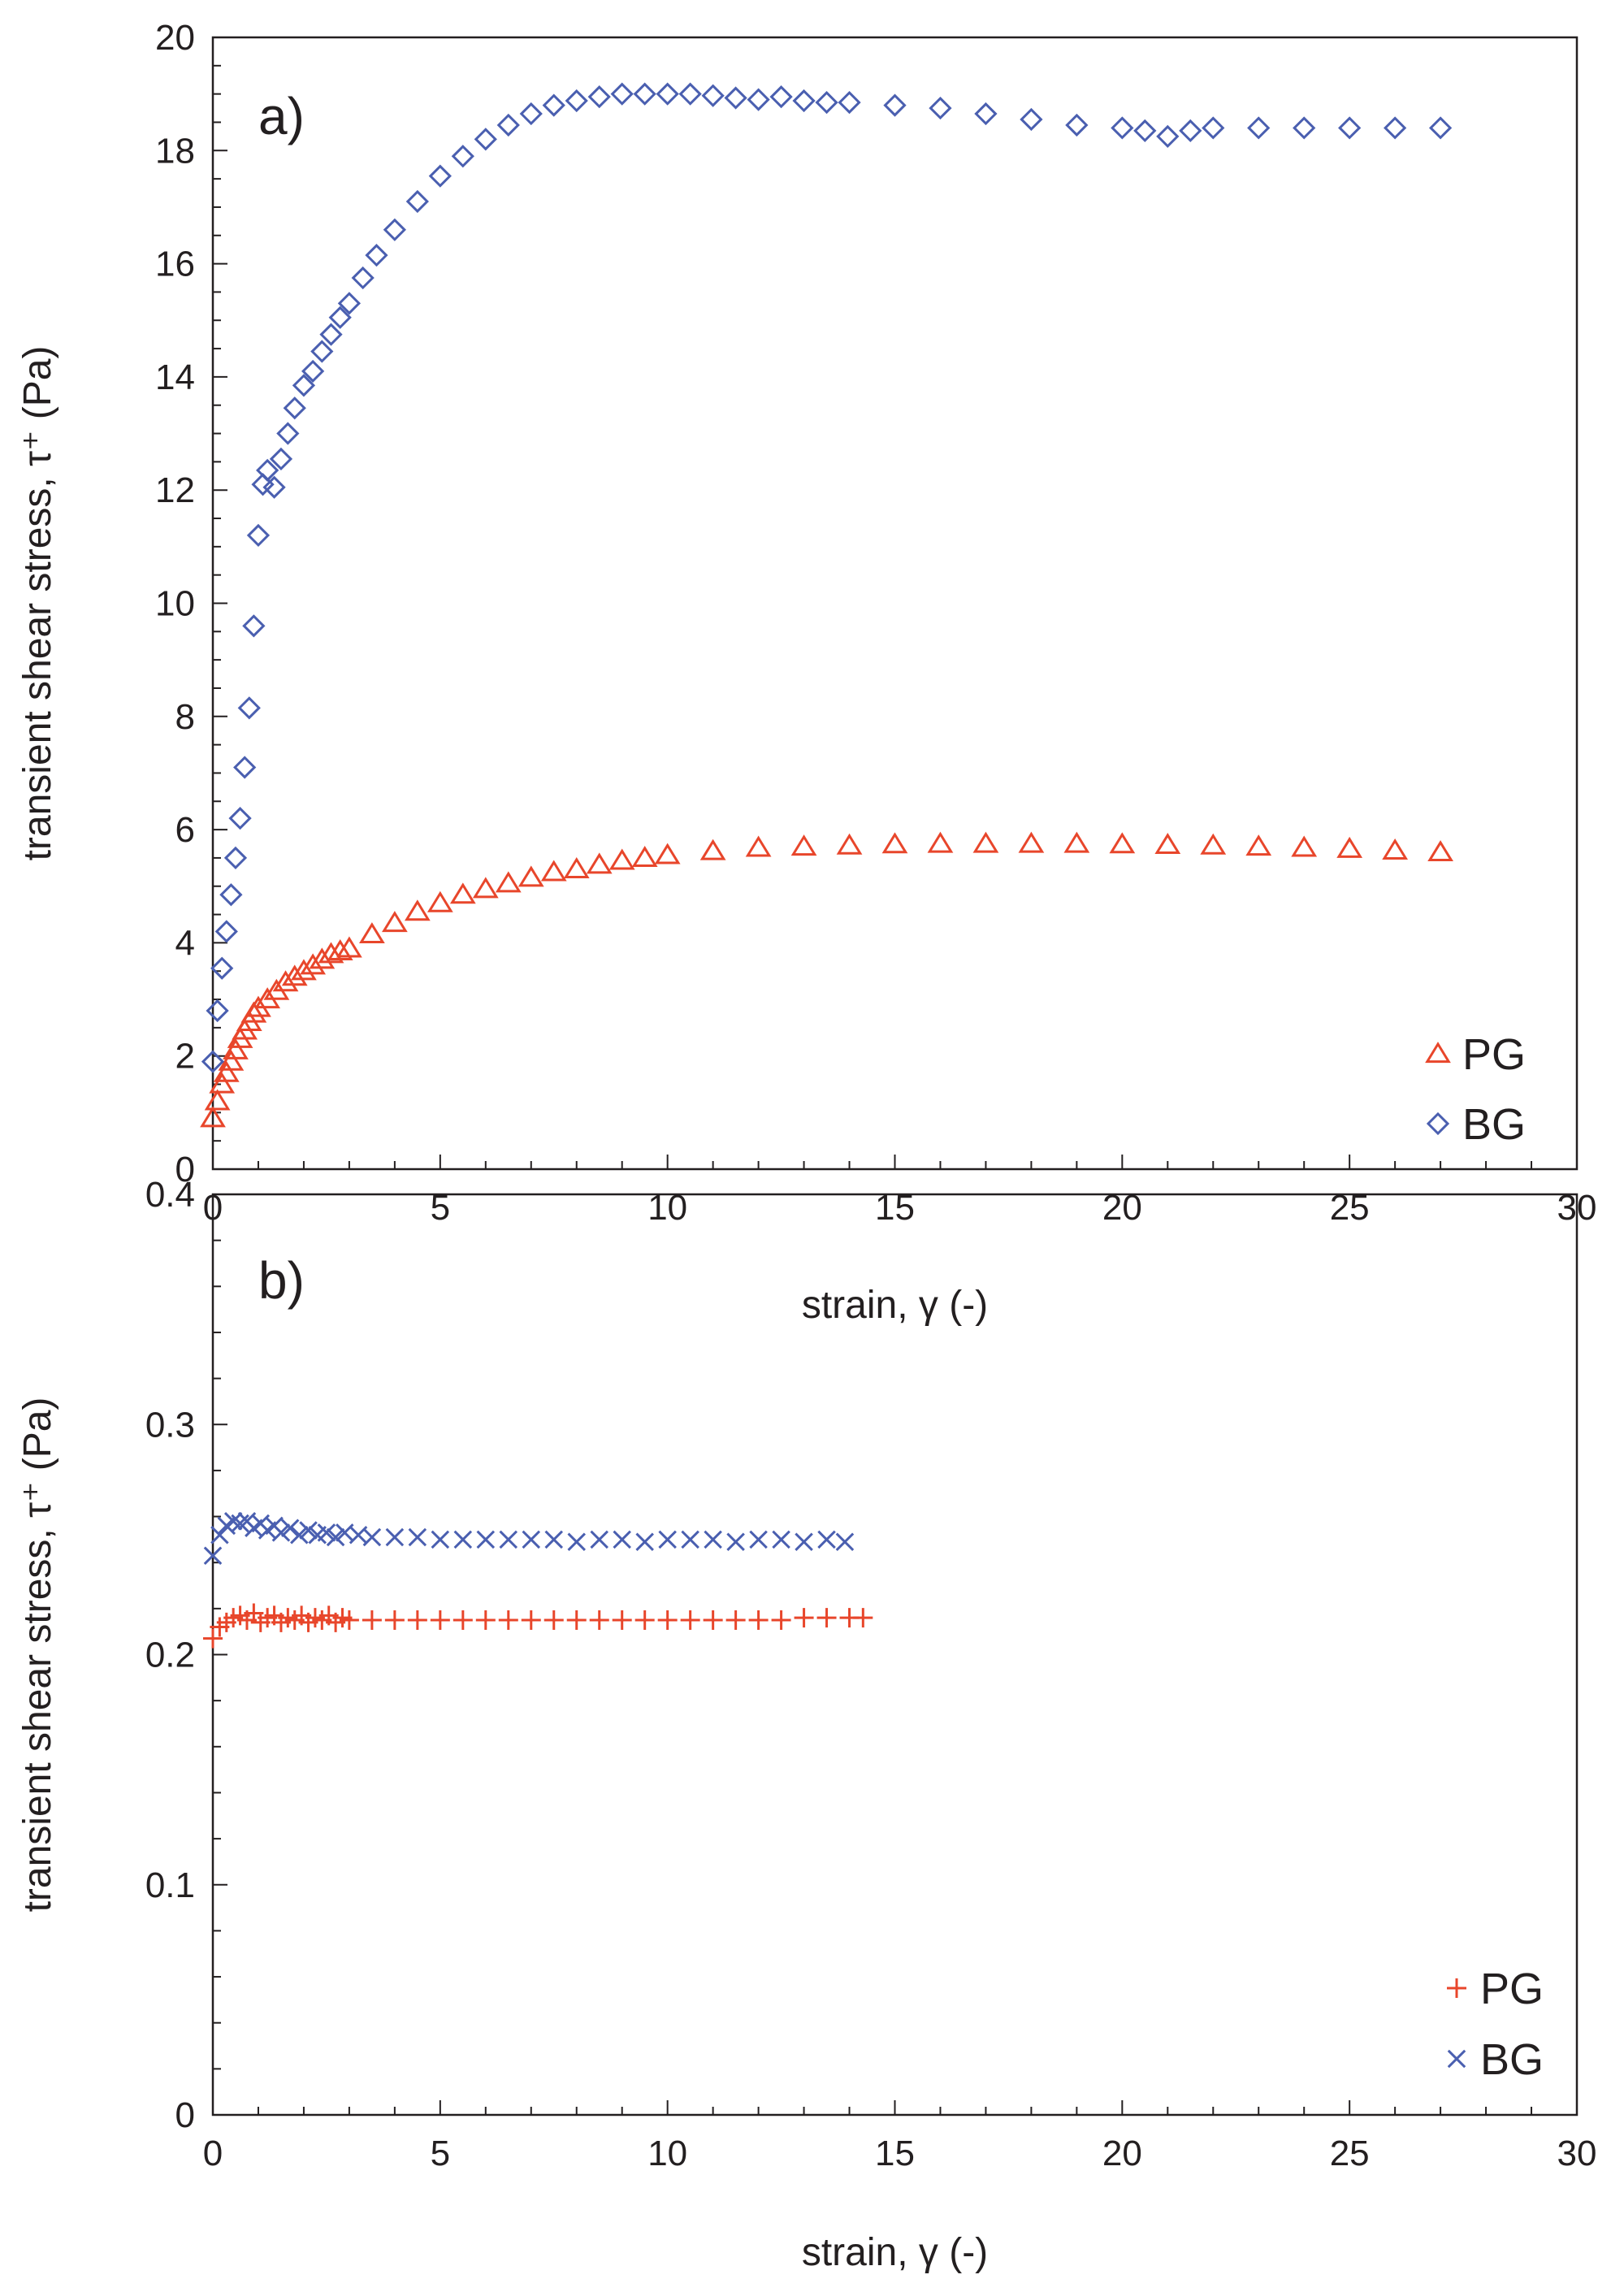 This screenshot has height=2292, width=1624. Describe the element at coordinates (185, 1057) in the screenshot. I see `y-tick-label: 2` at that location.